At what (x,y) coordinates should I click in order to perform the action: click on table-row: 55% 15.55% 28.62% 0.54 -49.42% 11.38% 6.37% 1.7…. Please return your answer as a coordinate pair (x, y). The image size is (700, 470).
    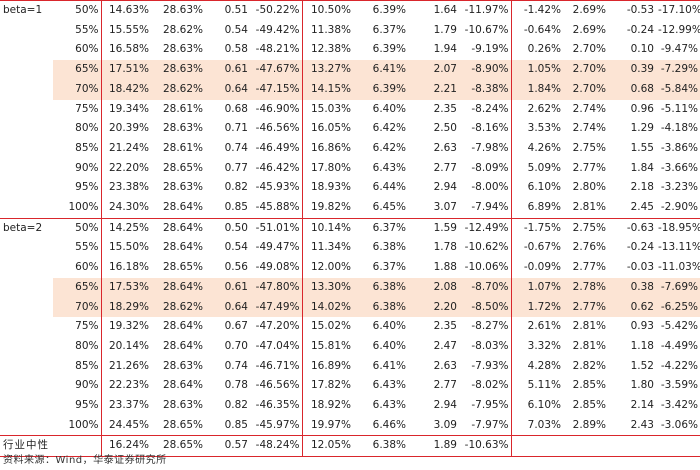
    Looking at the image, I should click on (350, 30).